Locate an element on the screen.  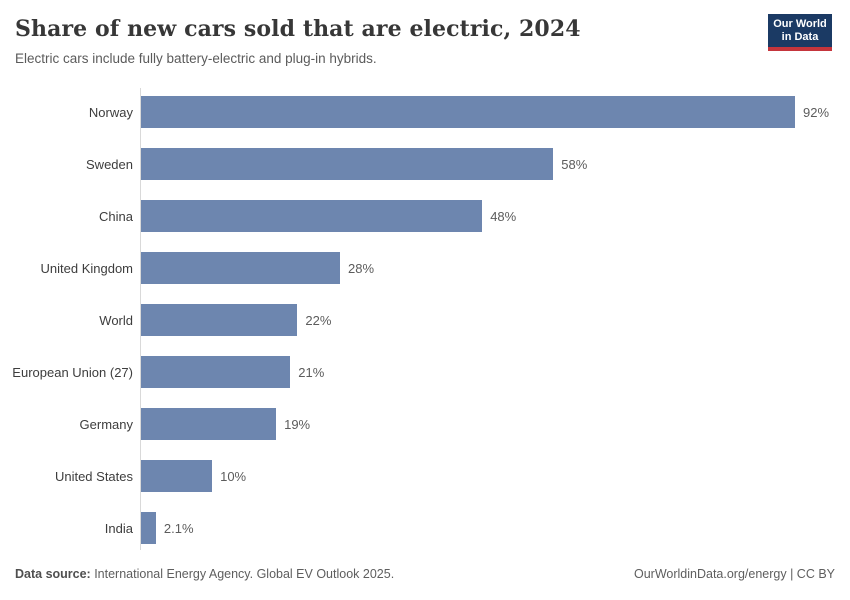
bar-row: China 48% is located at coordinates (425, 216).